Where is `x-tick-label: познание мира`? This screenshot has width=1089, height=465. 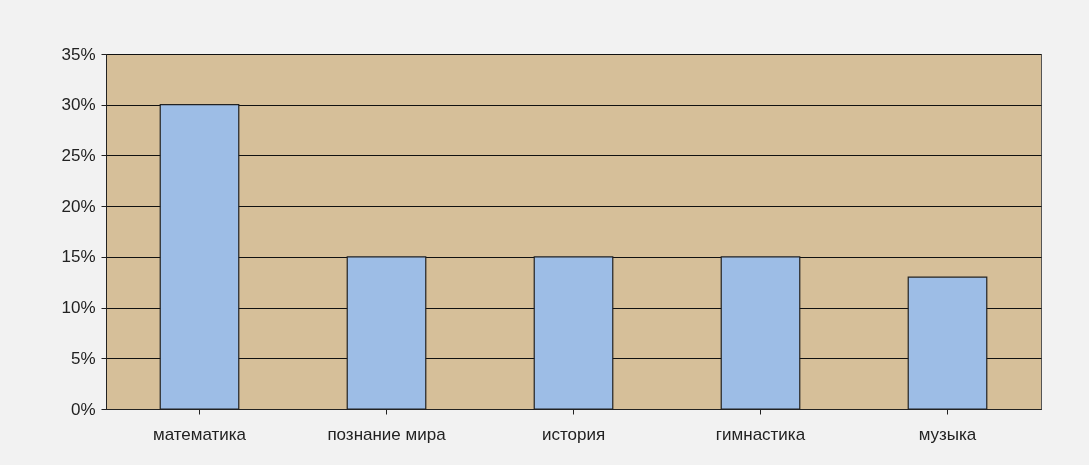
x-tick-label: познание мира is located at coordinates (387, 434).